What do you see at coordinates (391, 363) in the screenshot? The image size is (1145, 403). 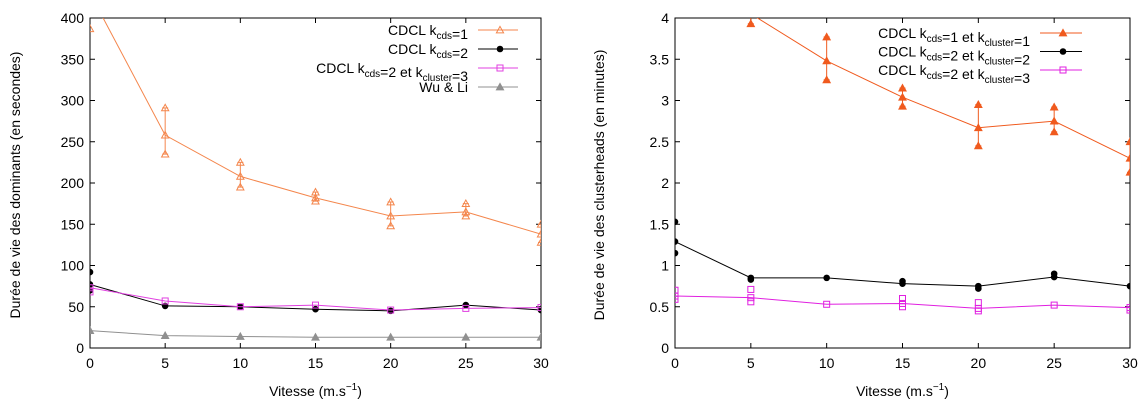 I see `x-tick-label: 20` at bounding box center [391, 363].